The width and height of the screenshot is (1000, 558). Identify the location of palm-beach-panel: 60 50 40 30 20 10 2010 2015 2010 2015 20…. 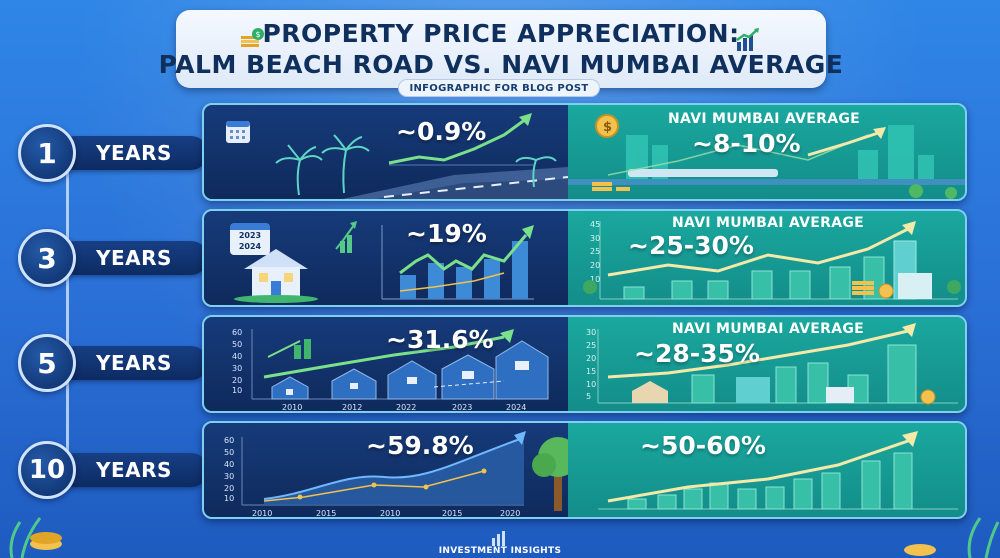
(386, 470).